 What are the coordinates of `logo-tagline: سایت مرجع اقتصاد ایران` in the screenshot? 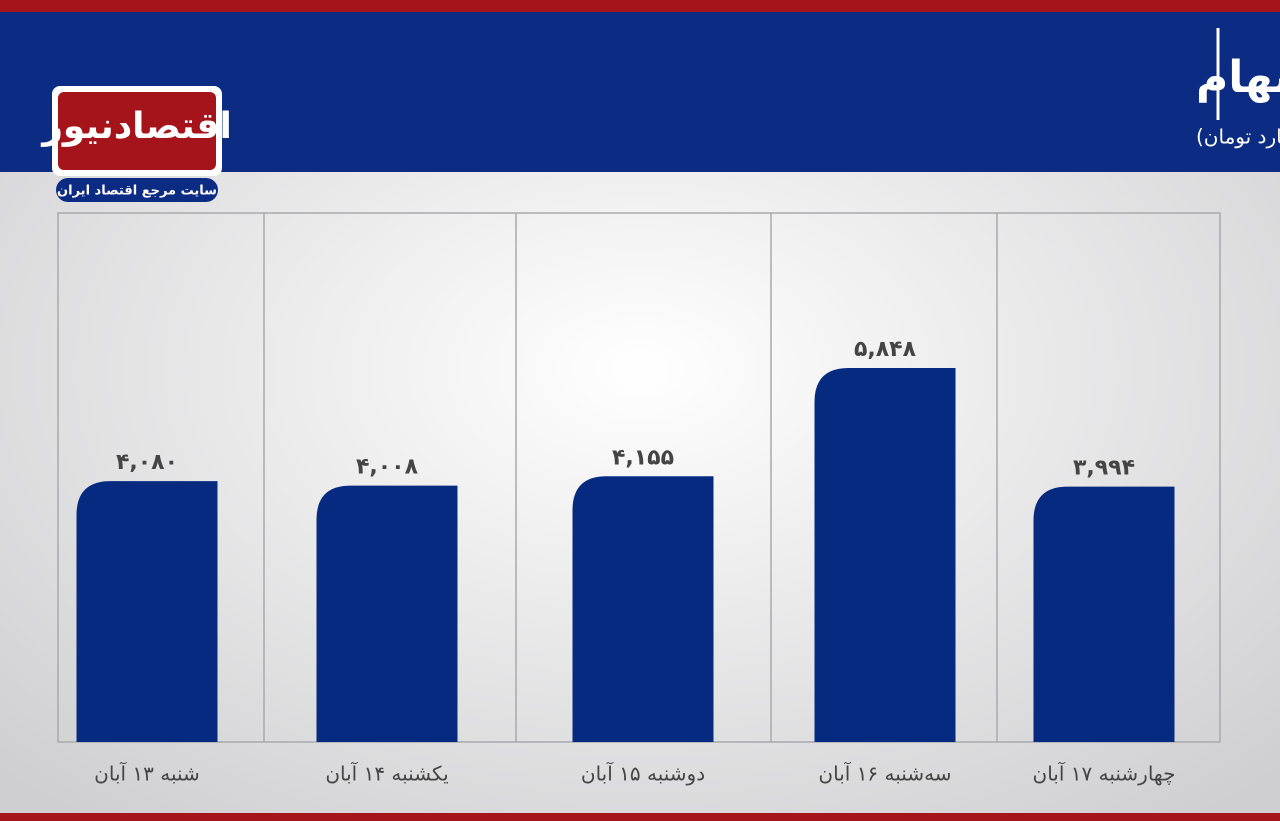 It's located at (137, 191).